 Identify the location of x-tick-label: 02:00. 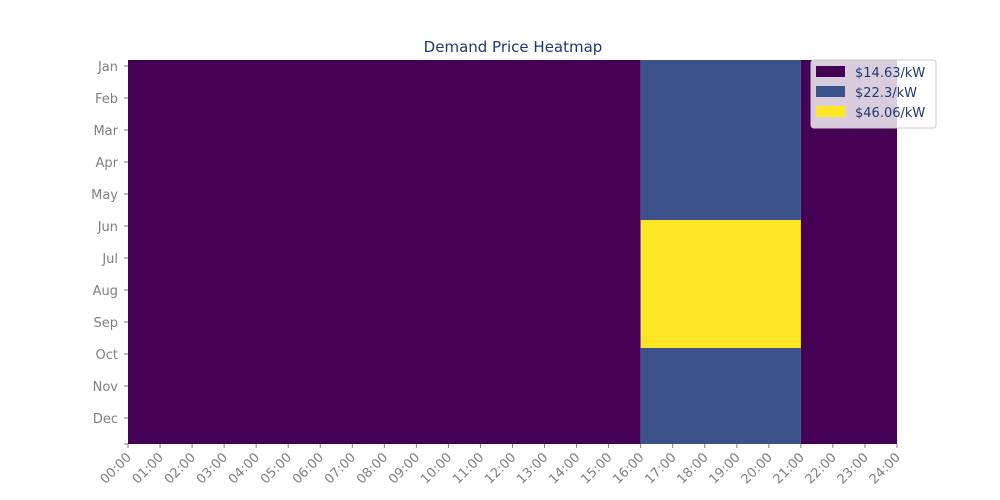
(180, 468).